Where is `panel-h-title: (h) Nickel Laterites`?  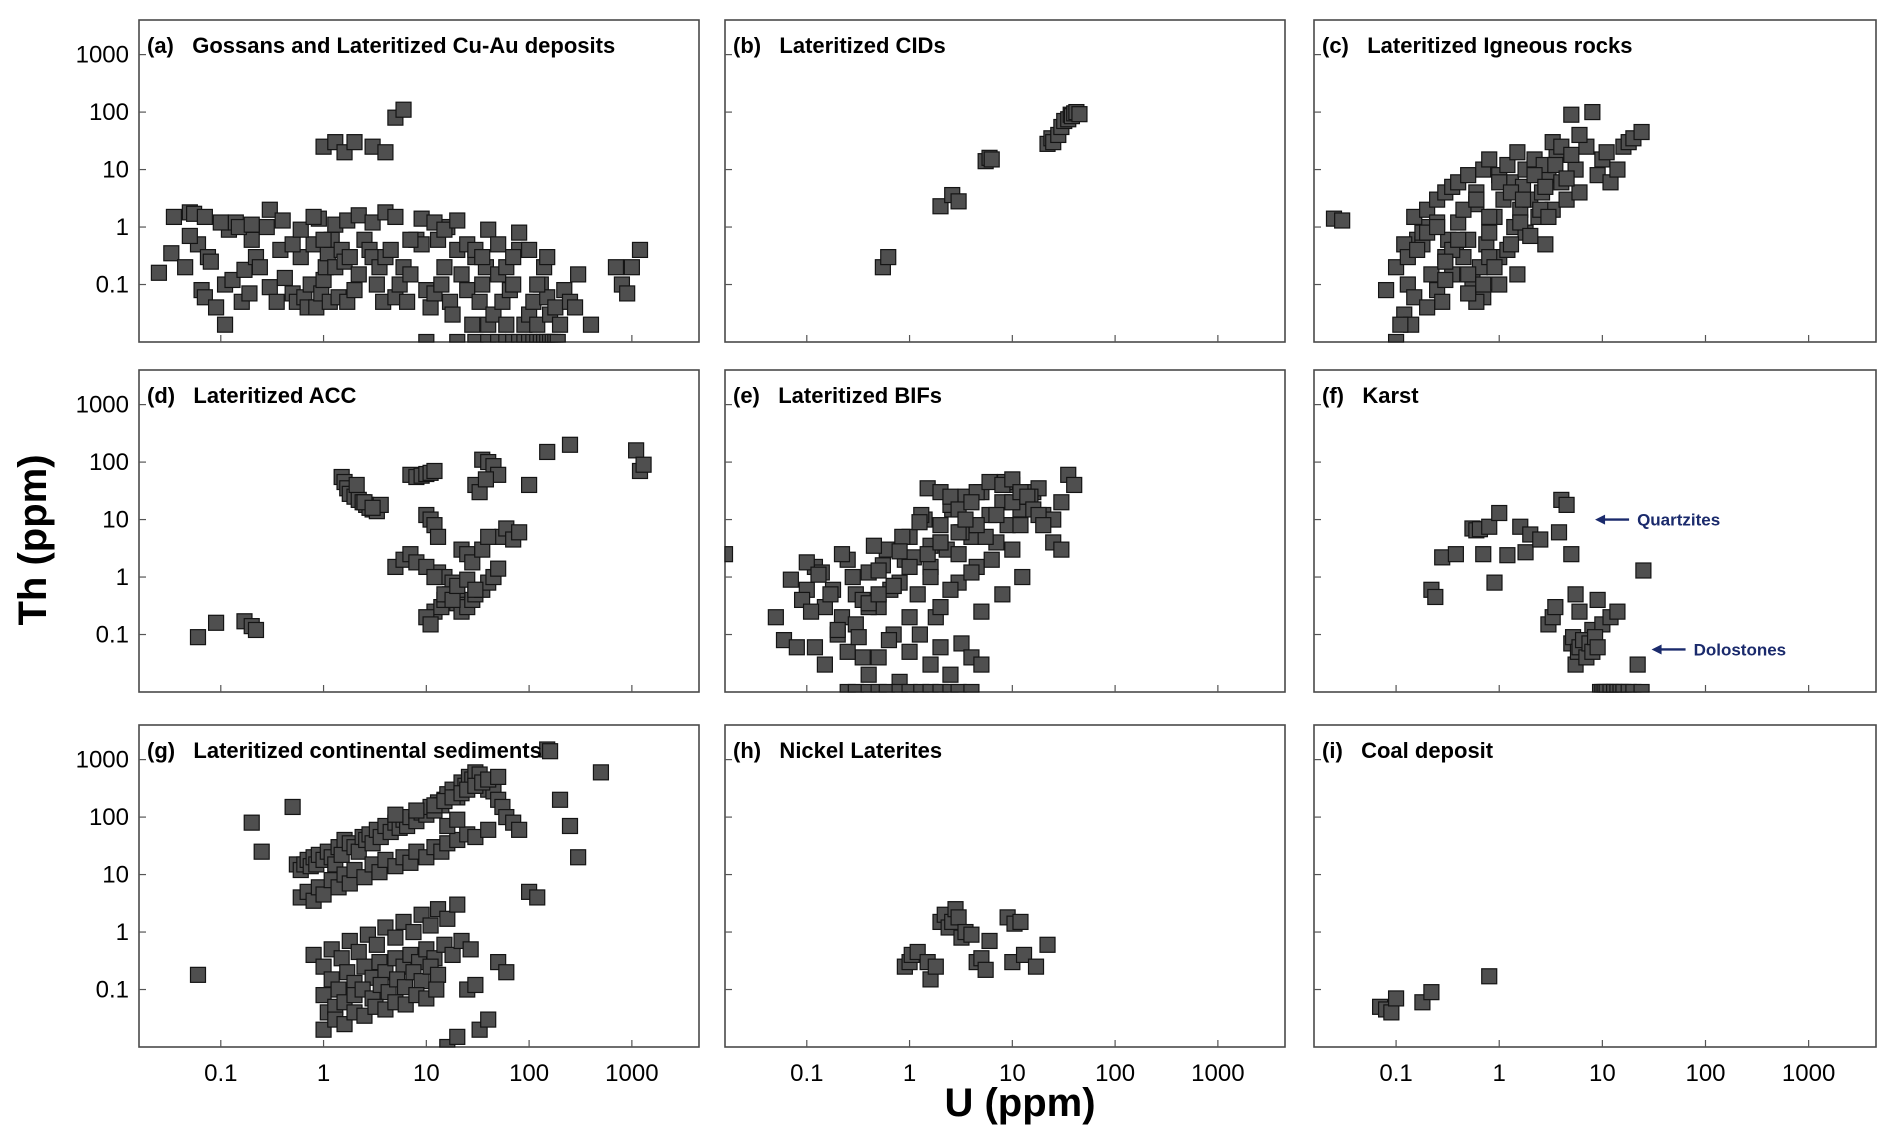 panel-h-title: (h) Nickel Laterites is located at coordinates (837, 750).